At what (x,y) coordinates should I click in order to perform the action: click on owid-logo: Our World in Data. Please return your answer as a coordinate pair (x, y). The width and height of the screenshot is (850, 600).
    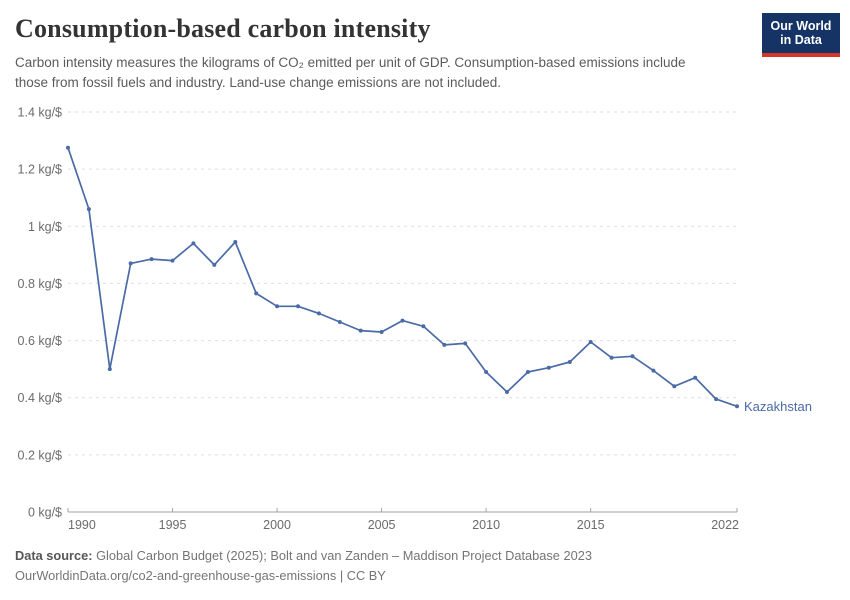
    Looking at the image, I should click on (801, 35).